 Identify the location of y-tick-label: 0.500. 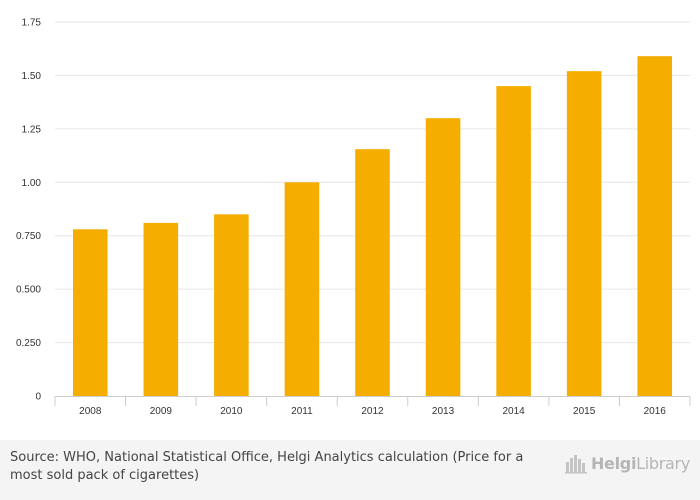
(28, 290).